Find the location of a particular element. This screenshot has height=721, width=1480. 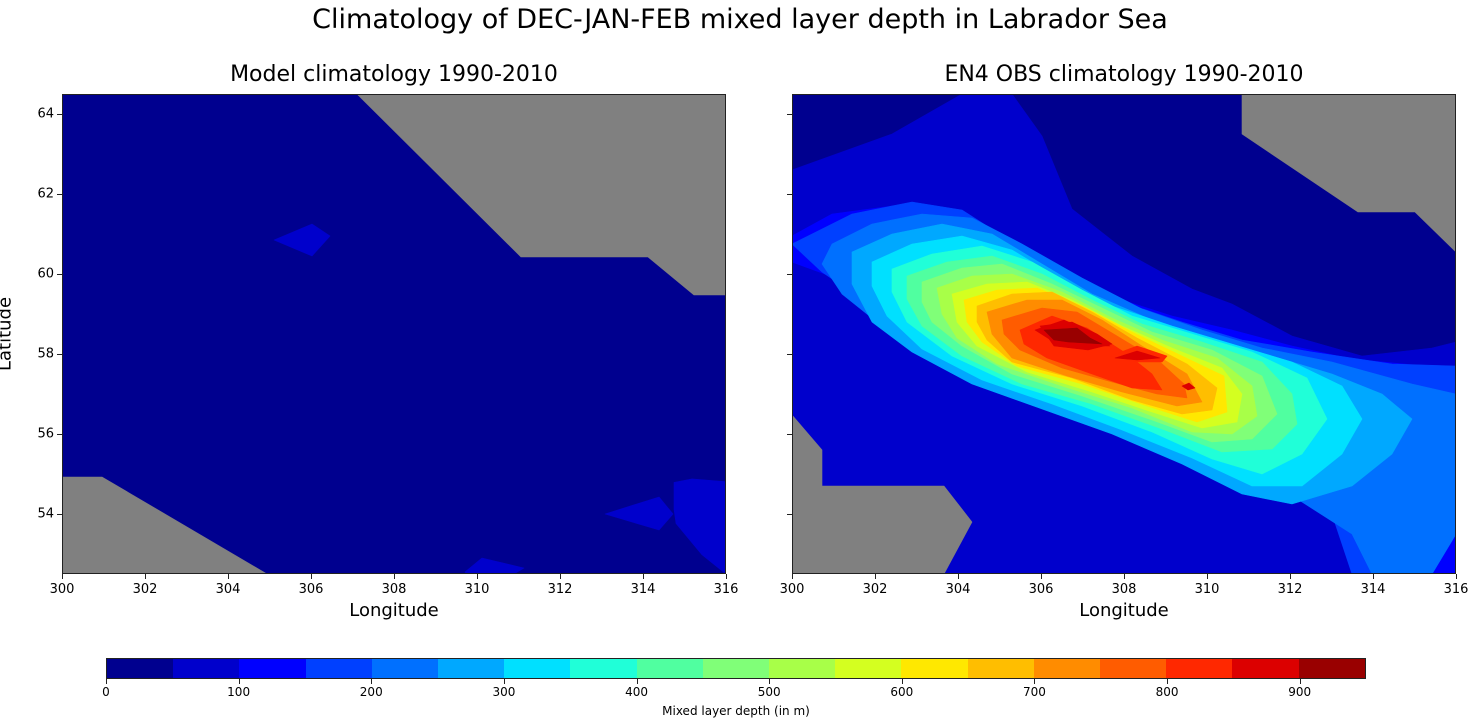

colorbar-tick-label: 500 is located at coordinates (769, 692).